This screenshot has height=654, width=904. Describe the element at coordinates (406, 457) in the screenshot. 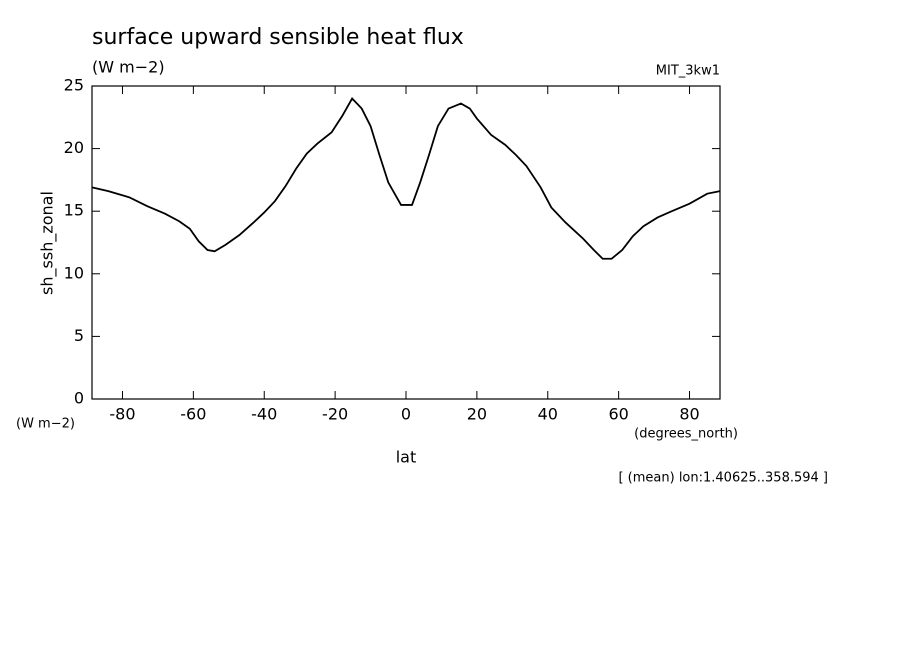

I see `x-axis-label: lat` at that location.